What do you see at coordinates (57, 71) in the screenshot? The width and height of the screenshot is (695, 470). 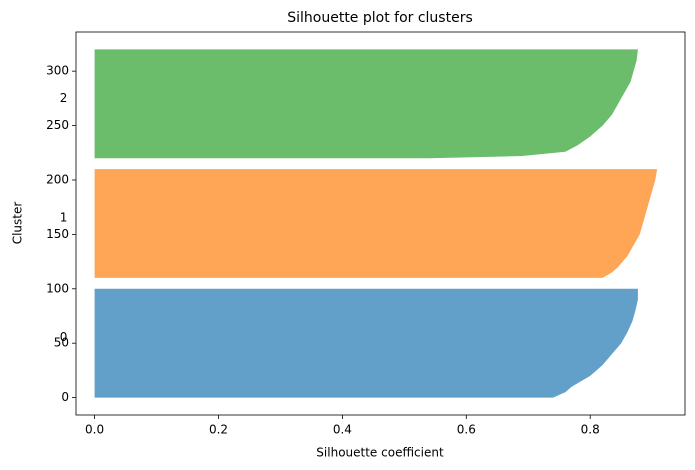 I see `y-tick-label: 300` at bounding box center [57, 71].